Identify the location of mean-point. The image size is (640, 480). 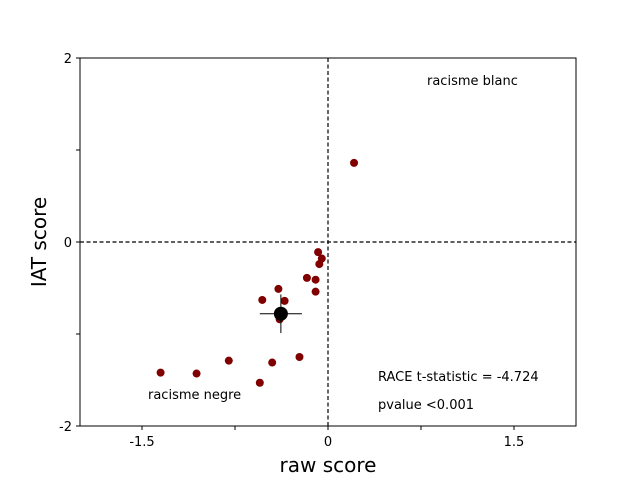
(280, 313).